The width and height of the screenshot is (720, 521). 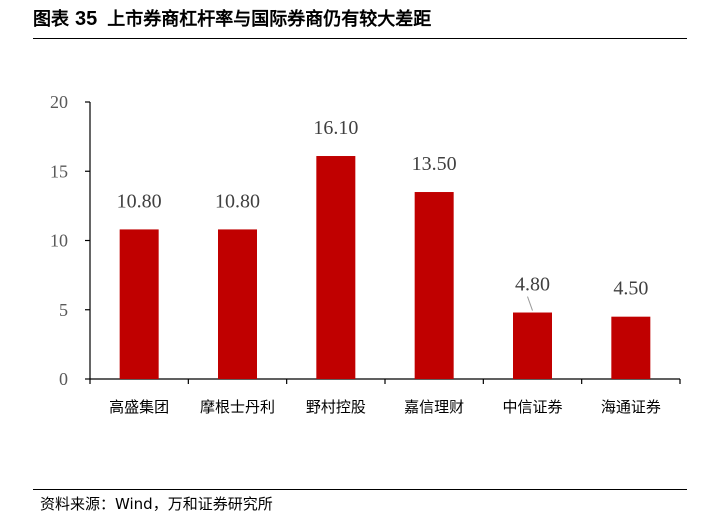 I want to click on data-label: 4.50, so click(x=630, y=289).